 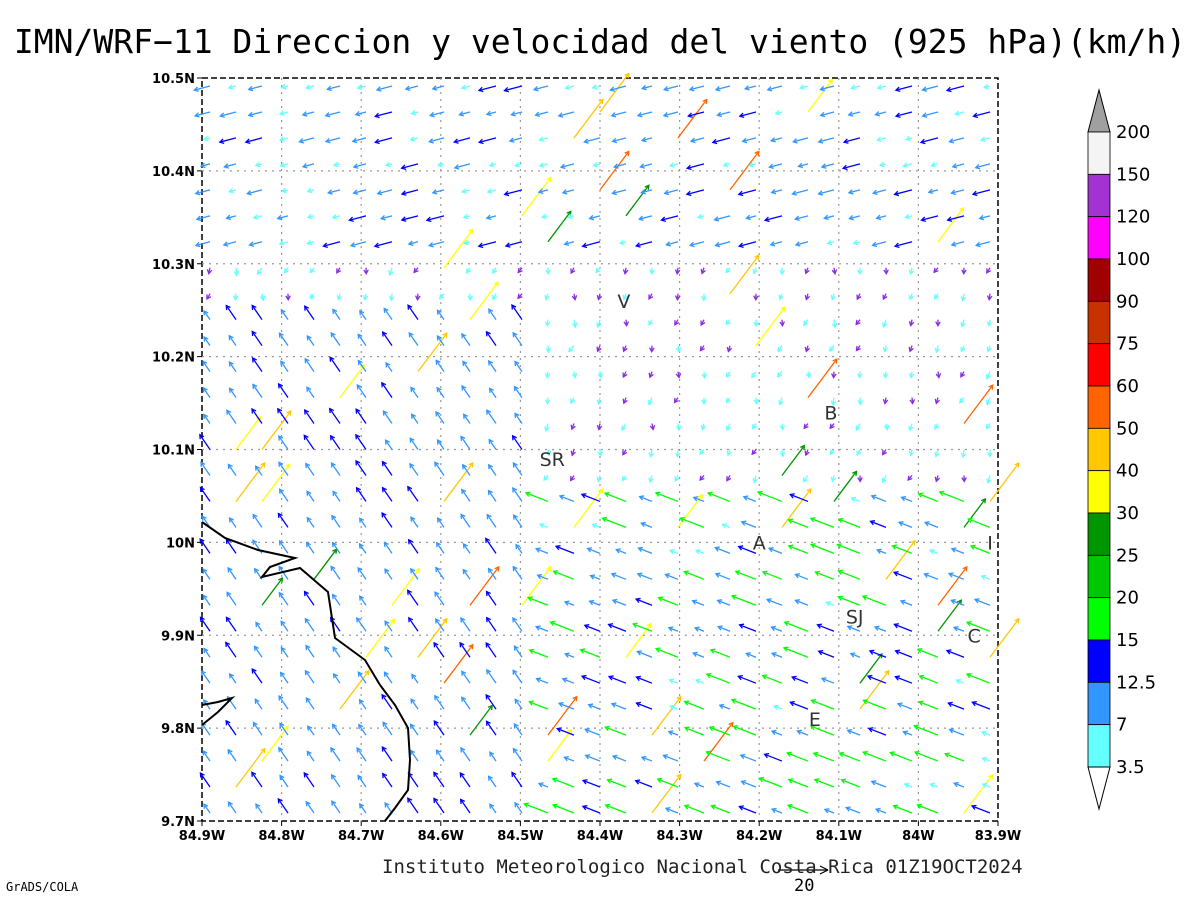 I want to click on place-label-c: C, so click(x=973, y=636).